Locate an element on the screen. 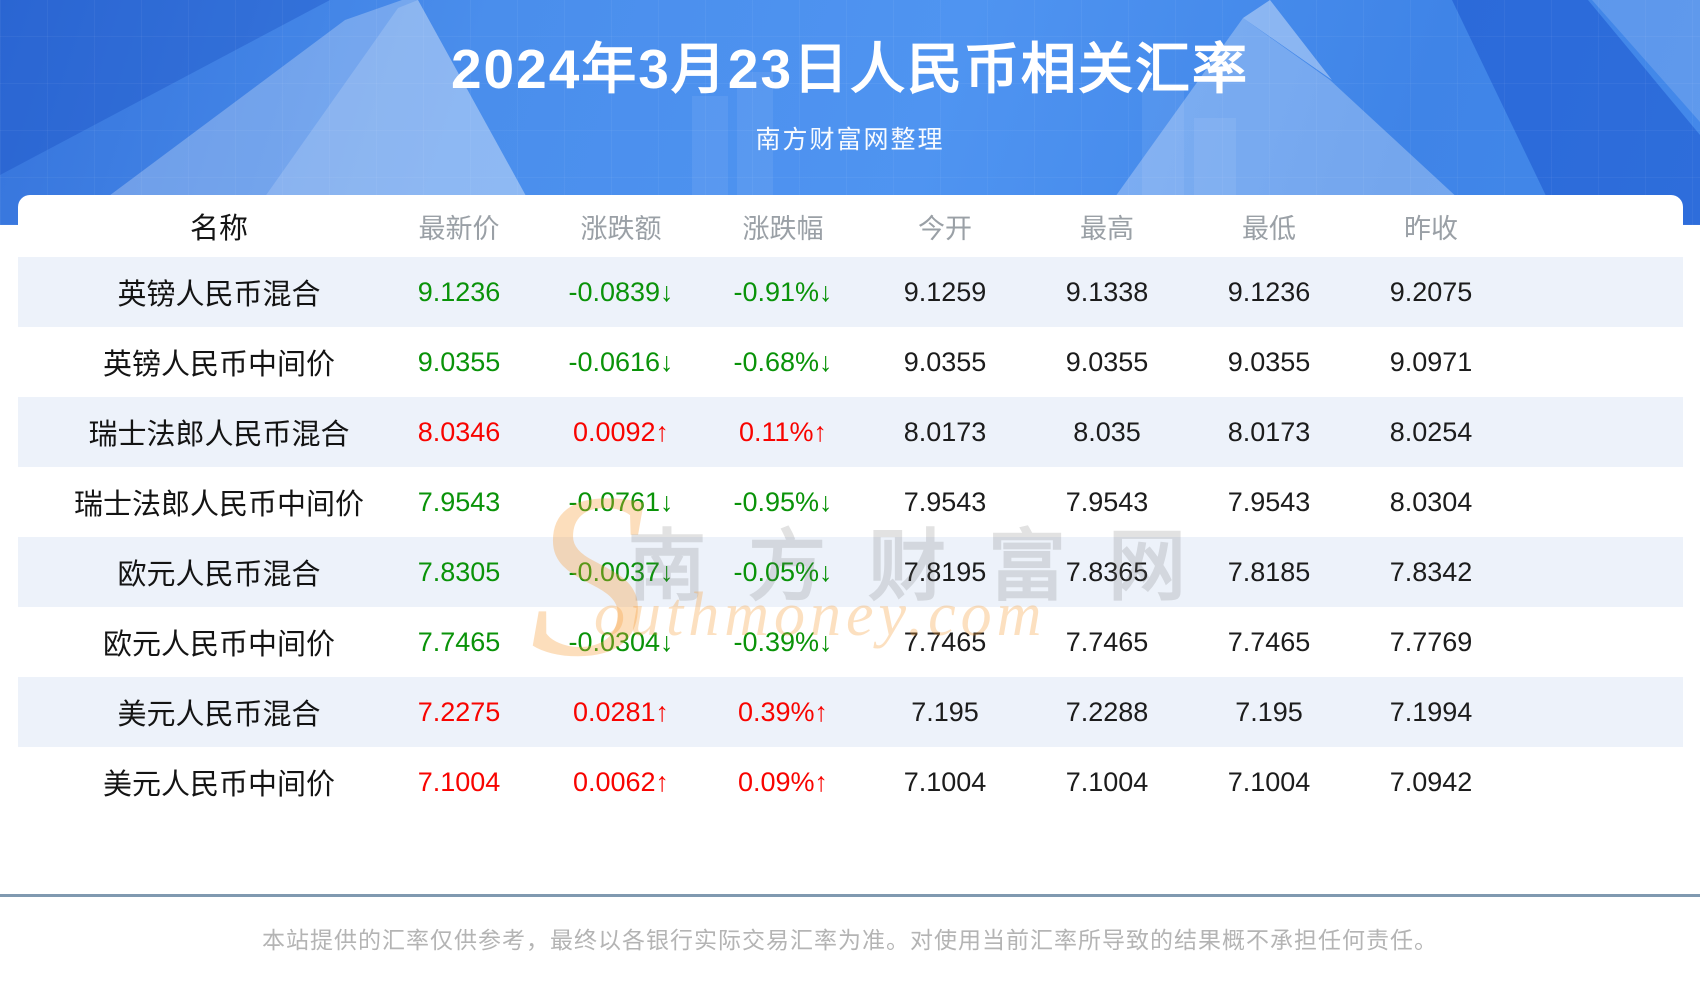  page-title: 2024年3月23日人民币相关汇率 is located at coordinates (850, 69).